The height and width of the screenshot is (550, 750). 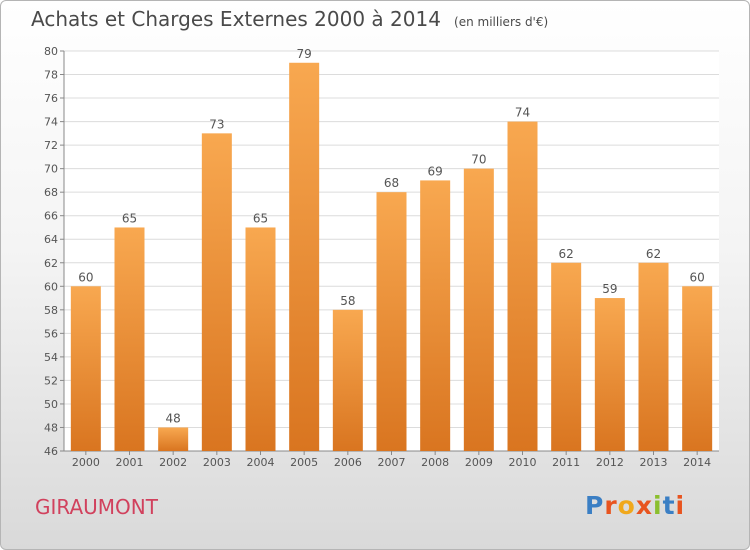 What do you see at coordinates (654, 462) in the screenshot?
I see `x-tick-label: 2013` at bounding box center [654, 462].